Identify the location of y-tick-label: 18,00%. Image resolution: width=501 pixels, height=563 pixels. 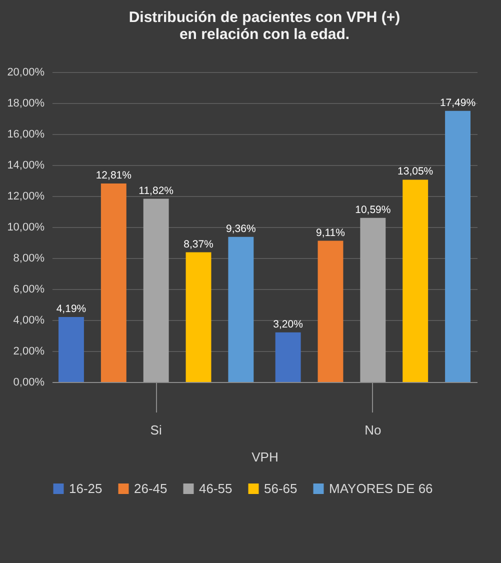
(26, 104).